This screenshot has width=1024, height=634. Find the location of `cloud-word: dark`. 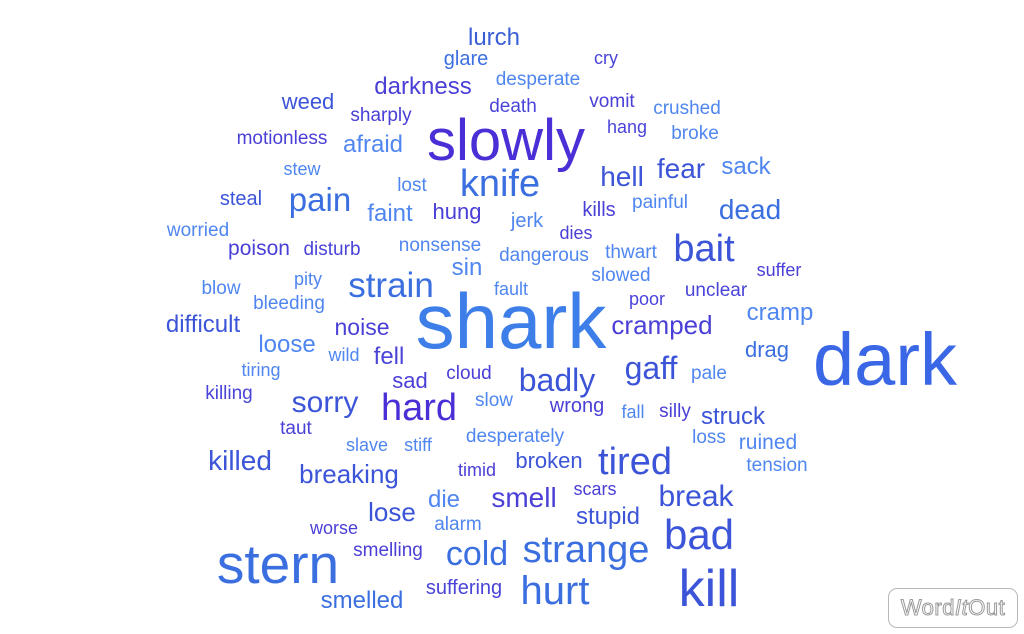

cloud-word: dark is located at coordinates (885, 359).